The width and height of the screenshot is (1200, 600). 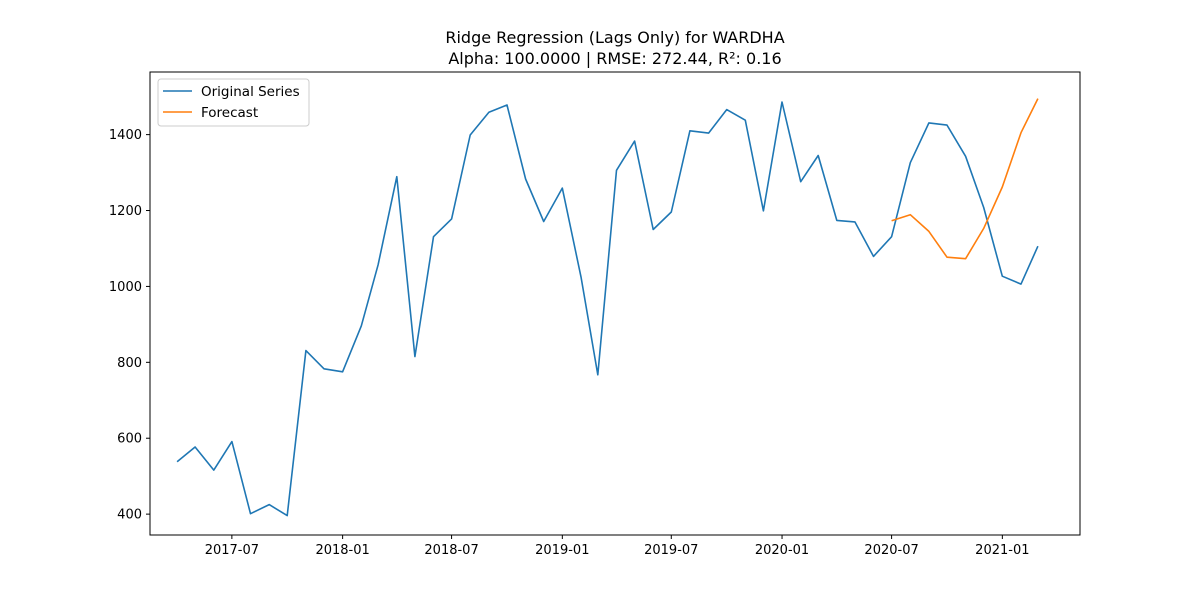 I want to click on x-tick-label: 2020-07, so click(x=891, y=550).